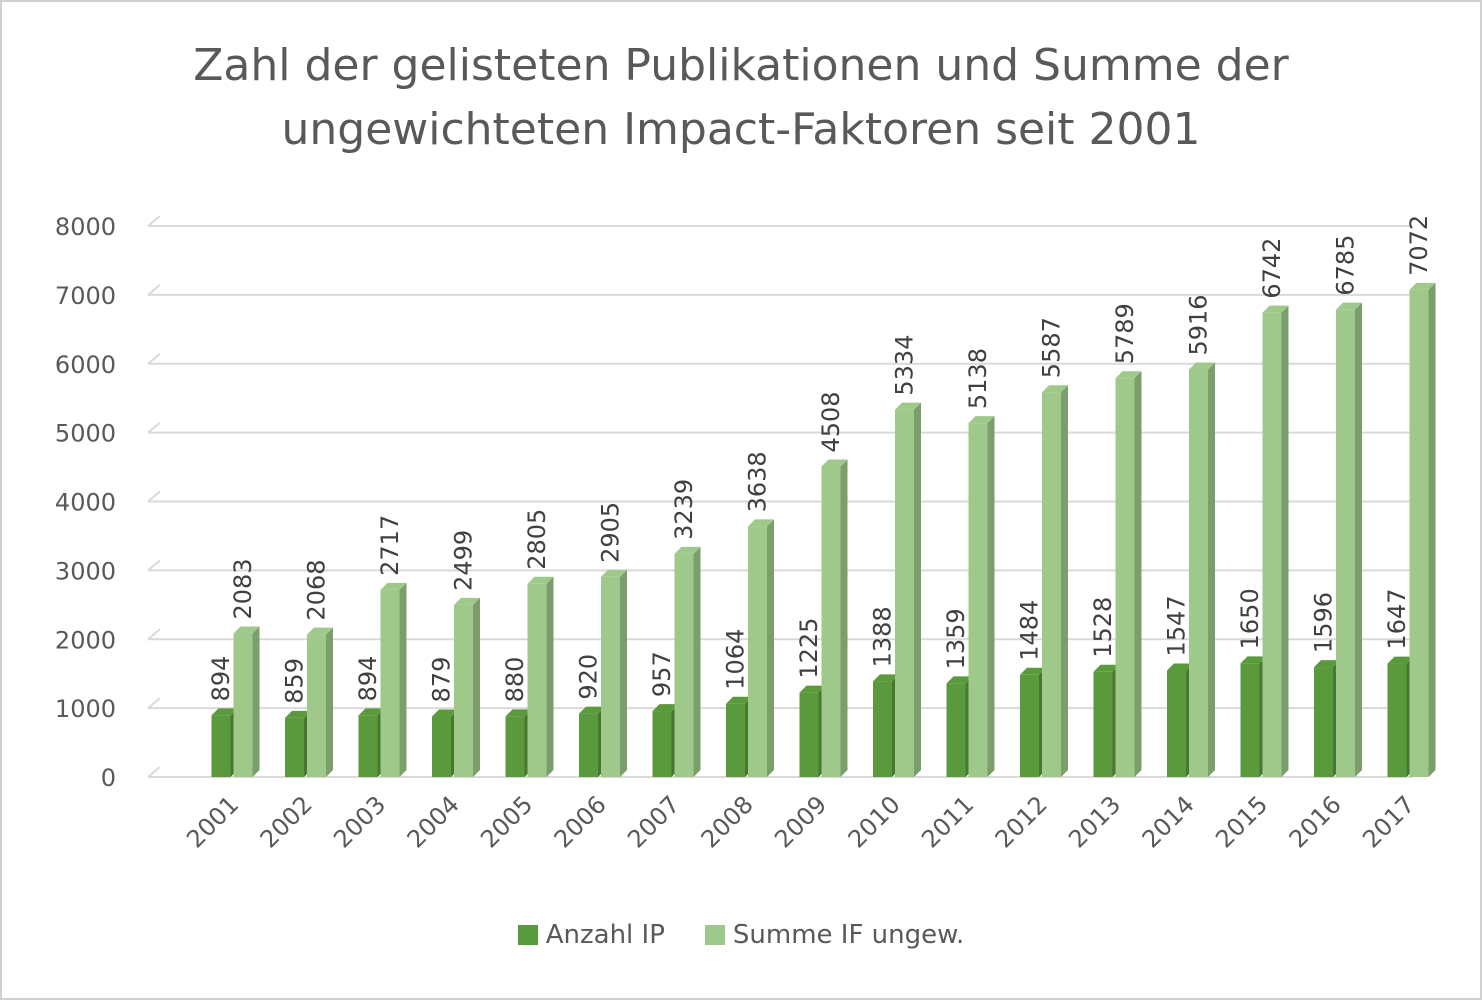  What do you see at coordinates (978, 378) in the screenshot?
I see `data-label: 5138` at bounding box center [978, 378].